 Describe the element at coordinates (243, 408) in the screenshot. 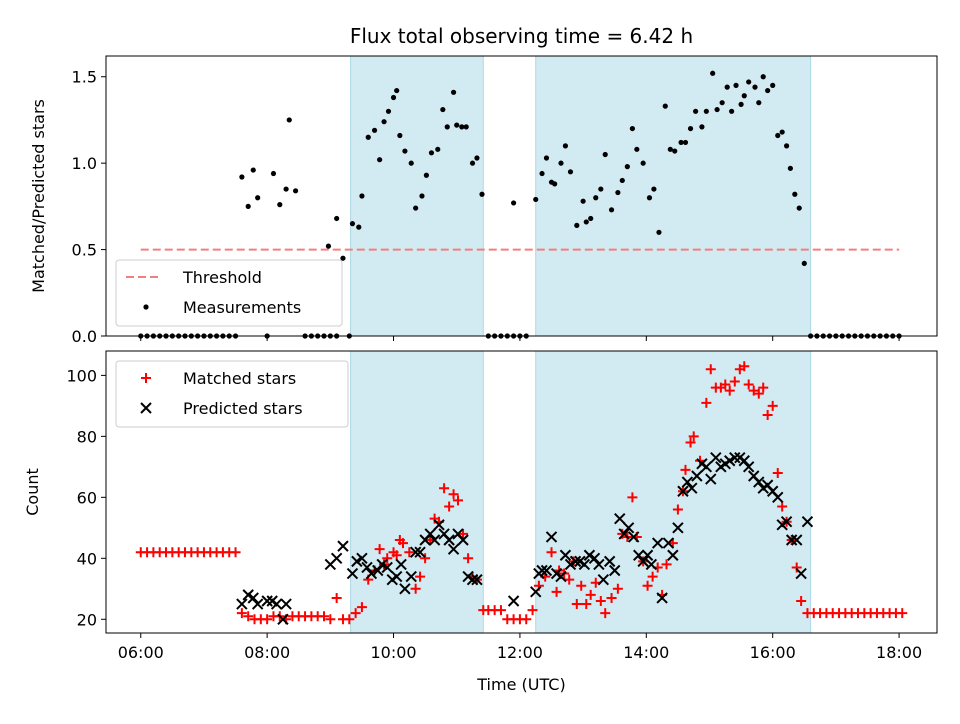

I see `legend-label: Predicted stars` at that location.